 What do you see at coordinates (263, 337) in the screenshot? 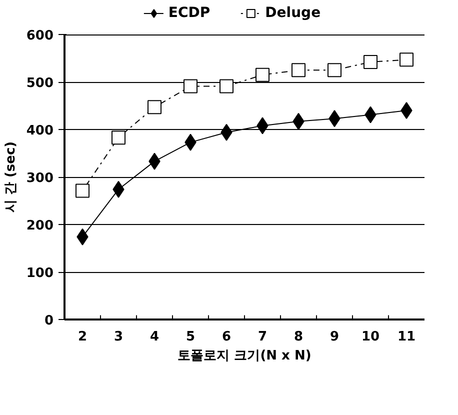
I see `x-tick-label: 7` at bounding box center [263, 337].